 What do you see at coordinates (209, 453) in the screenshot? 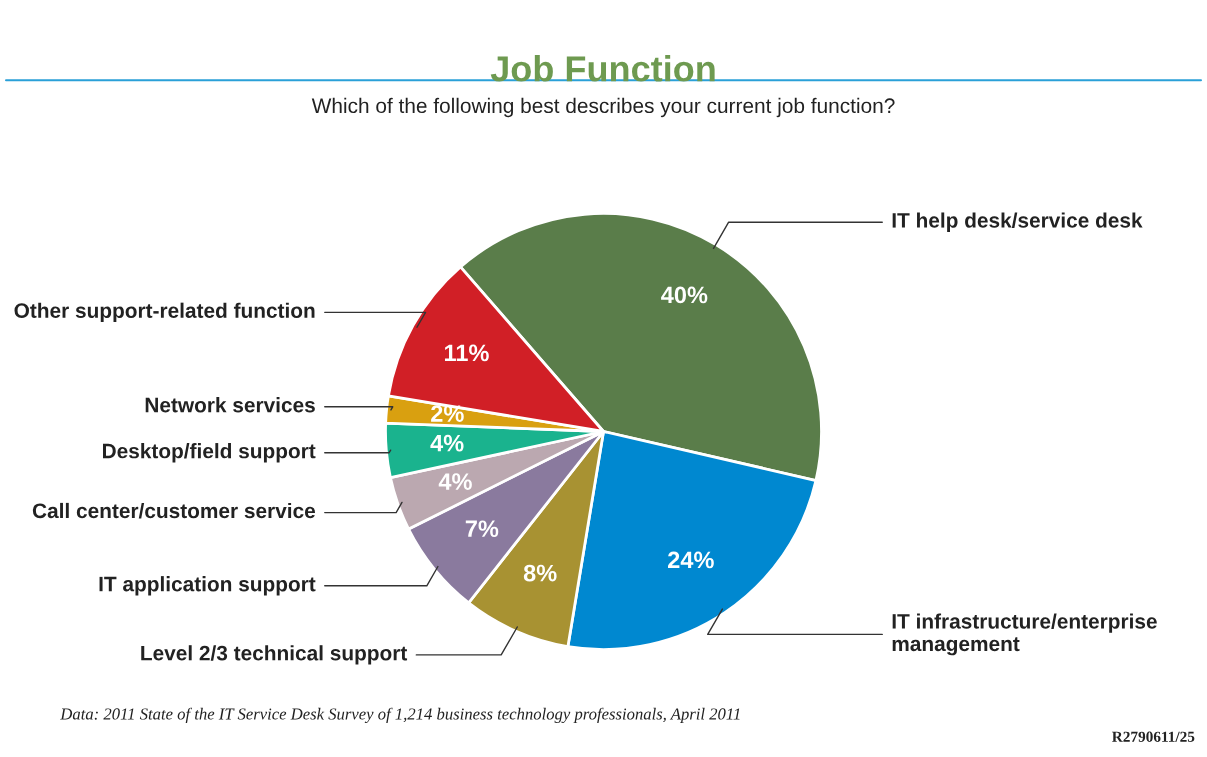
I see `slice-label: Desktop/field support` at bounding box center [209, 453].